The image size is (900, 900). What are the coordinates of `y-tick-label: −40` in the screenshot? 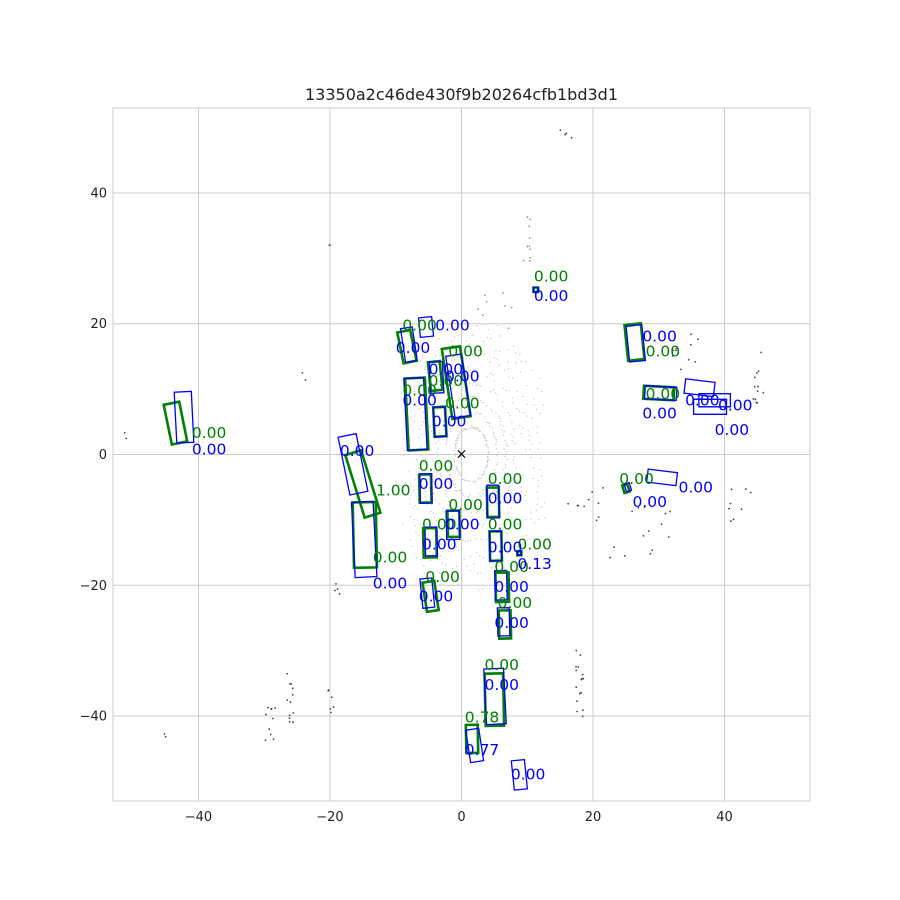 It's located at (93, 717).